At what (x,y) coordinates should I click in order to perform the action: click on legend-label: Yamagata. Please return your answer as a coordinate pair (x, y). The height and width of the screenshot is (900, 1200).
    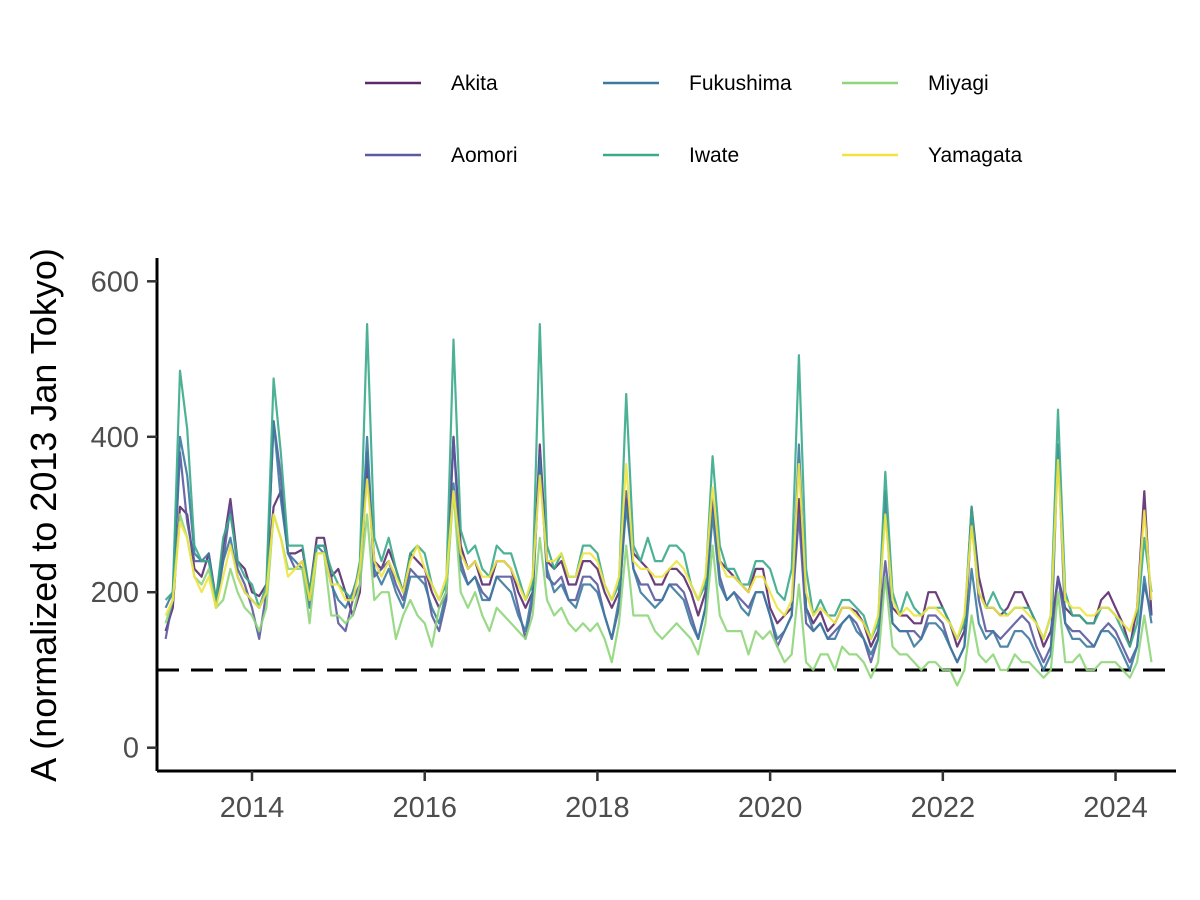
    Looking at the image, I should click on (975, 155).